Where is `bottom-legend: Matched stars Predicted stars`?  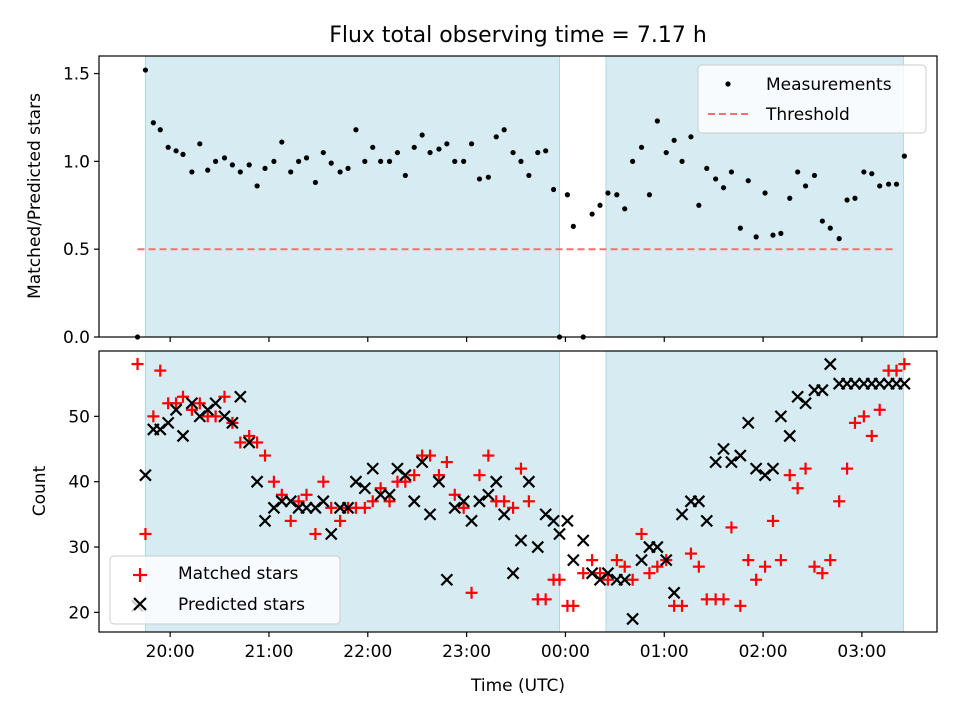
bottom-legend: Matched stars Predicted stars is located at coordinates (225, 590).